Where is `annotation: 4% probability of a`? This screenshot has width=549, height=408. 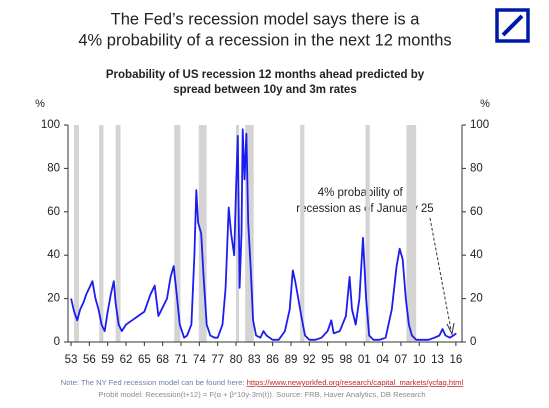 annotation: 4% probability of a is located at coordinates (365, 193).